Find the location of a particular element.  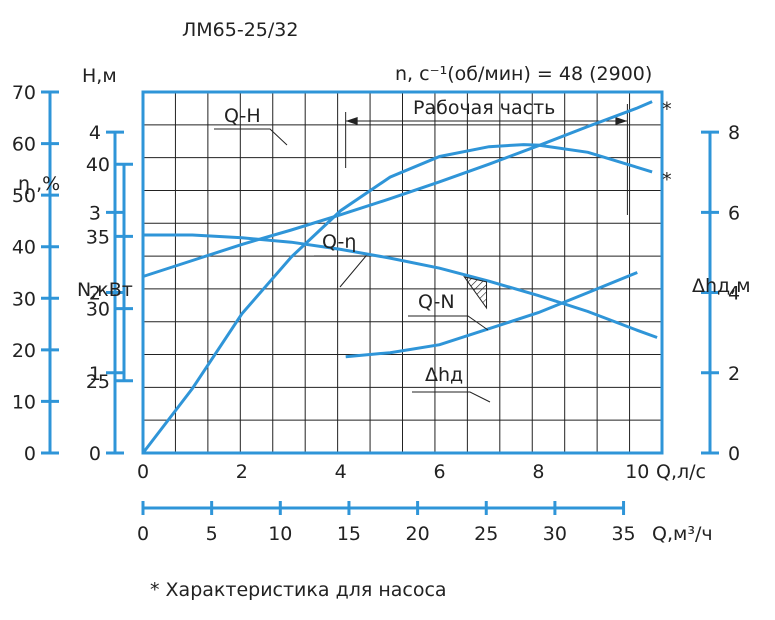

axis-H-tick-label: 35 is located at coordinates (98, 237).